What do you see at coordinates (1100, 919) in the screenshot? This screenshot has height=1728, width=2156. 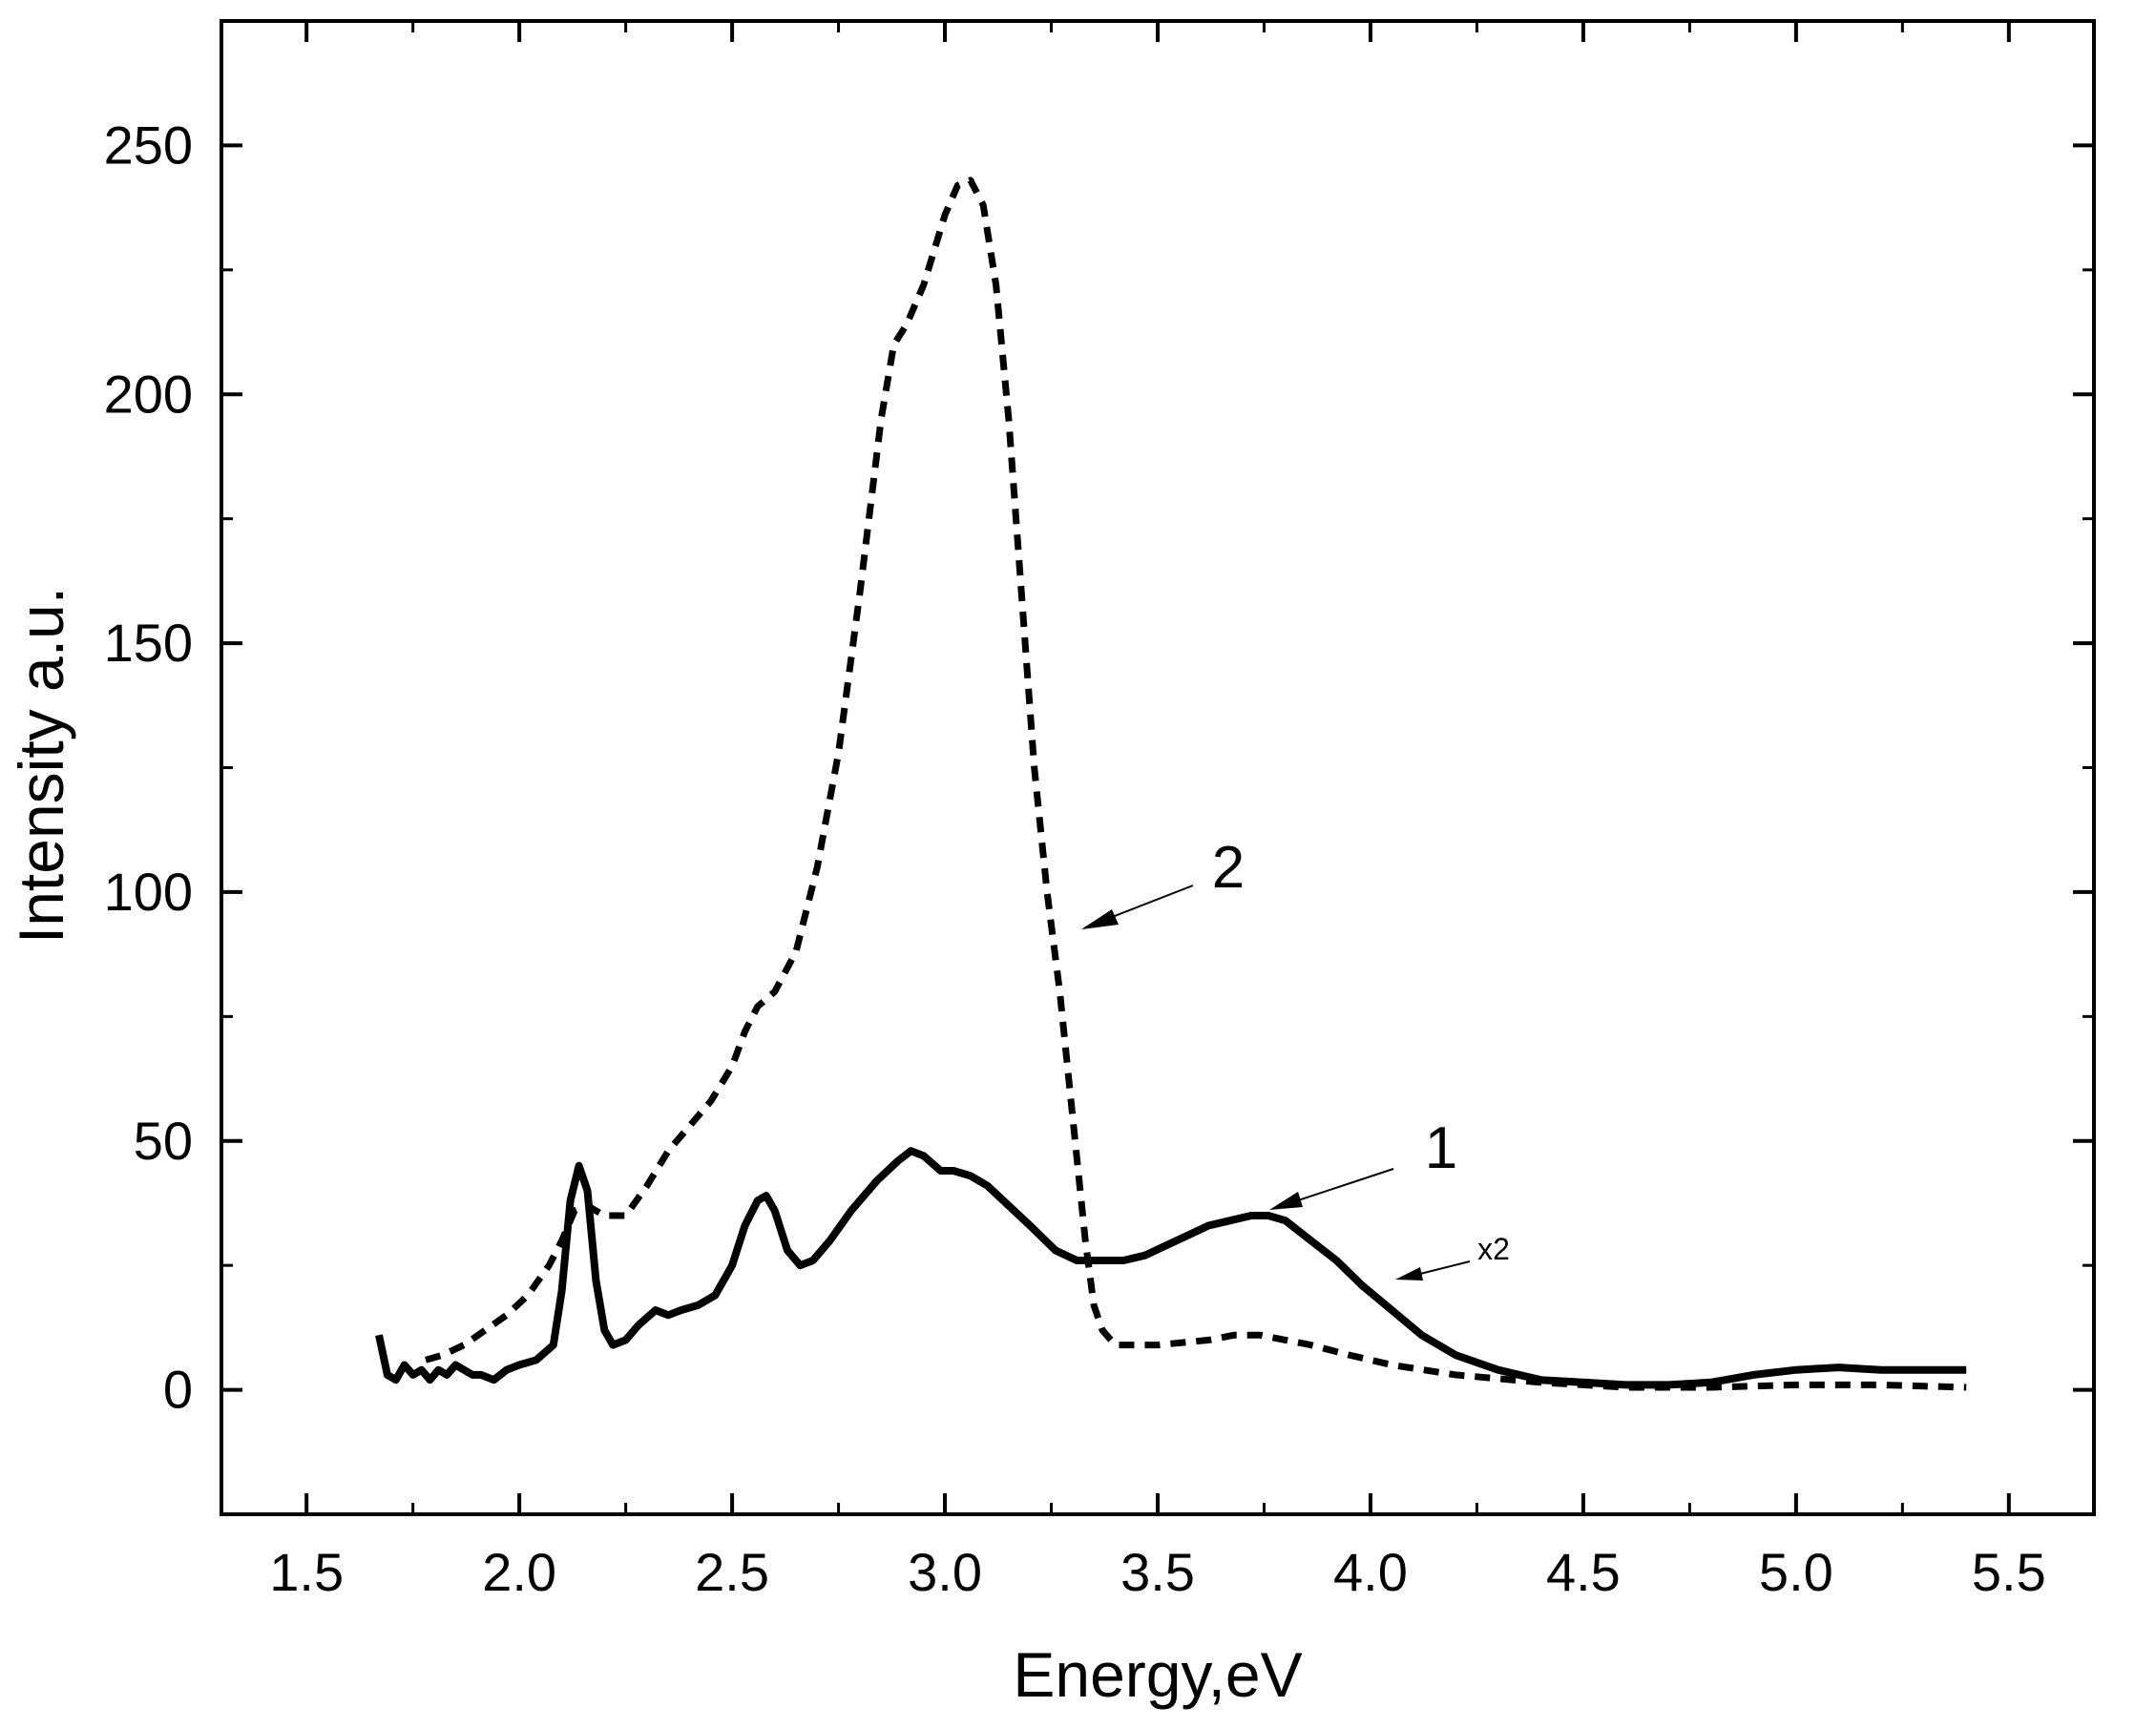 I see `annotation-2-arrowhead` at bounding box center [1100, 919].